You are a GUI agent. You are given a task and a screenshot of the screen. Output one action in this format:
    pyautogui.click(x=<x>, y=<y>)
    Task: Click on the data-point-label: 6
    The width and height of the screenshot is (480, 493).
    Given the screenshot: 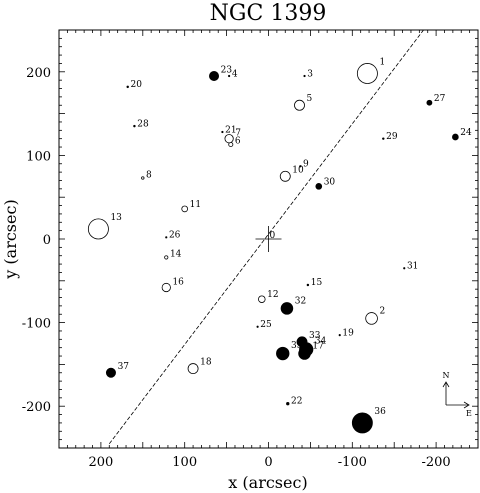 What is the action you would take?
    pyautogui.click(x=238, y=141)
    